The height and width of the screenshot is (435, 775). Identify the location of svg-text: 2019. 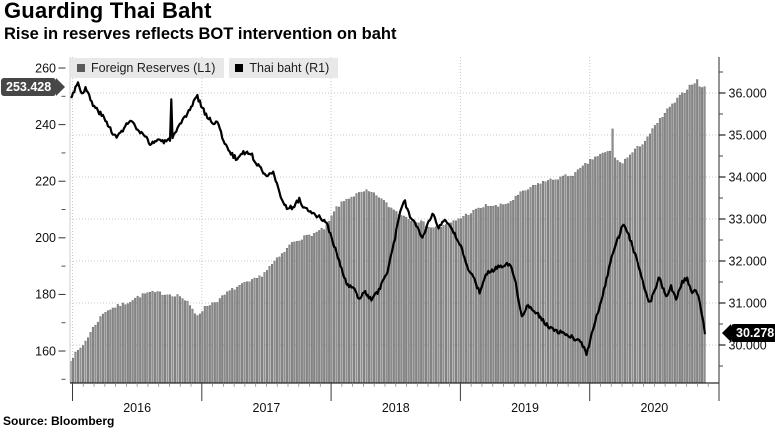
(525, 408).